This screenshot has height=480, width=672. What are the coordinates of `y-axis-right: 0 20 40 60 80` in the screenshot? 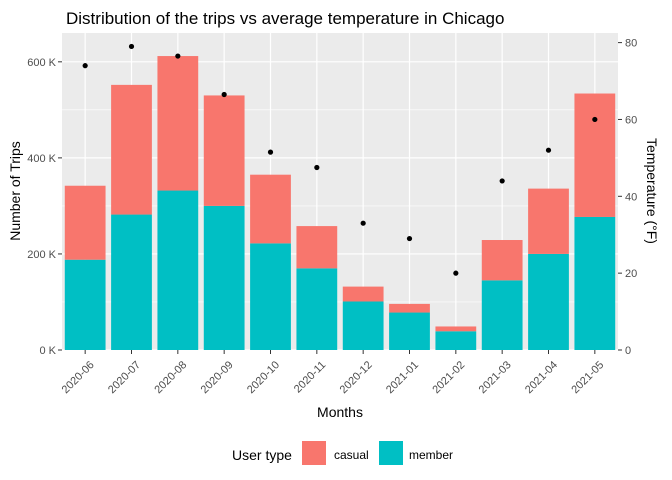 It's located at (627, 197).